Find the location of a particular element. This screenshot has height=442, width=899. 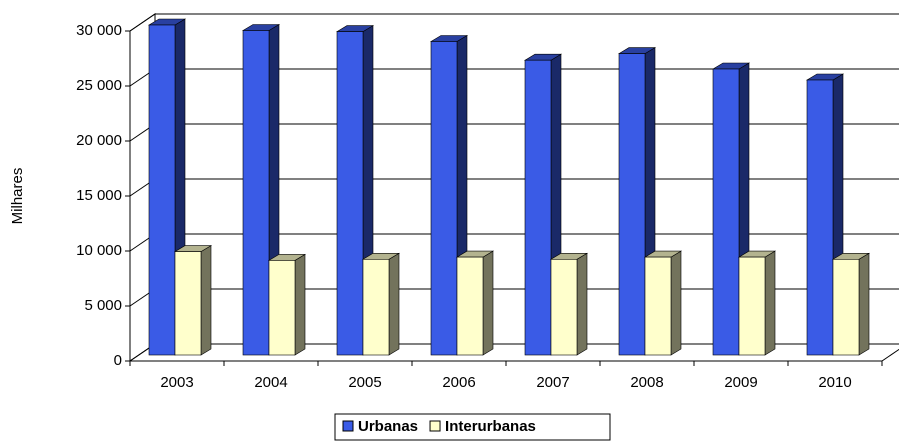

y-tick-label: 30 000 is located at coordinates (99, 30).